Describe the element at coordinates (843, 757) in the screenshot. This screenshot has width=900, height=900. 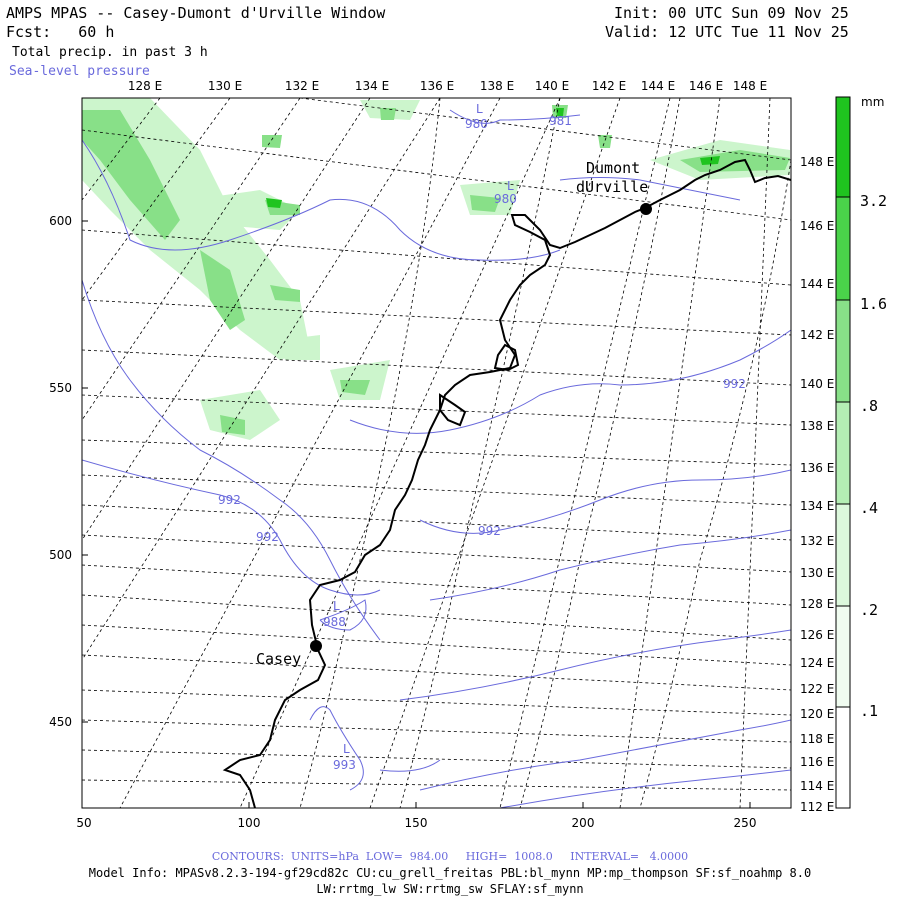
I see `colorbar-bin-below` at that location.